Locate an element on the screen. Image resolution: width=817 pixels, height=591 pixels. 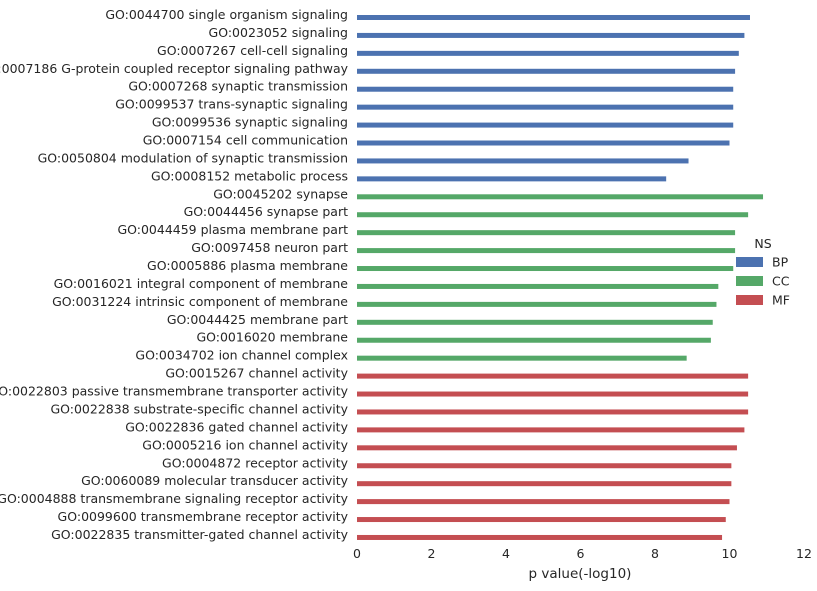
category-label: GO:0045202 synapse is located at coordinates (280, 193).